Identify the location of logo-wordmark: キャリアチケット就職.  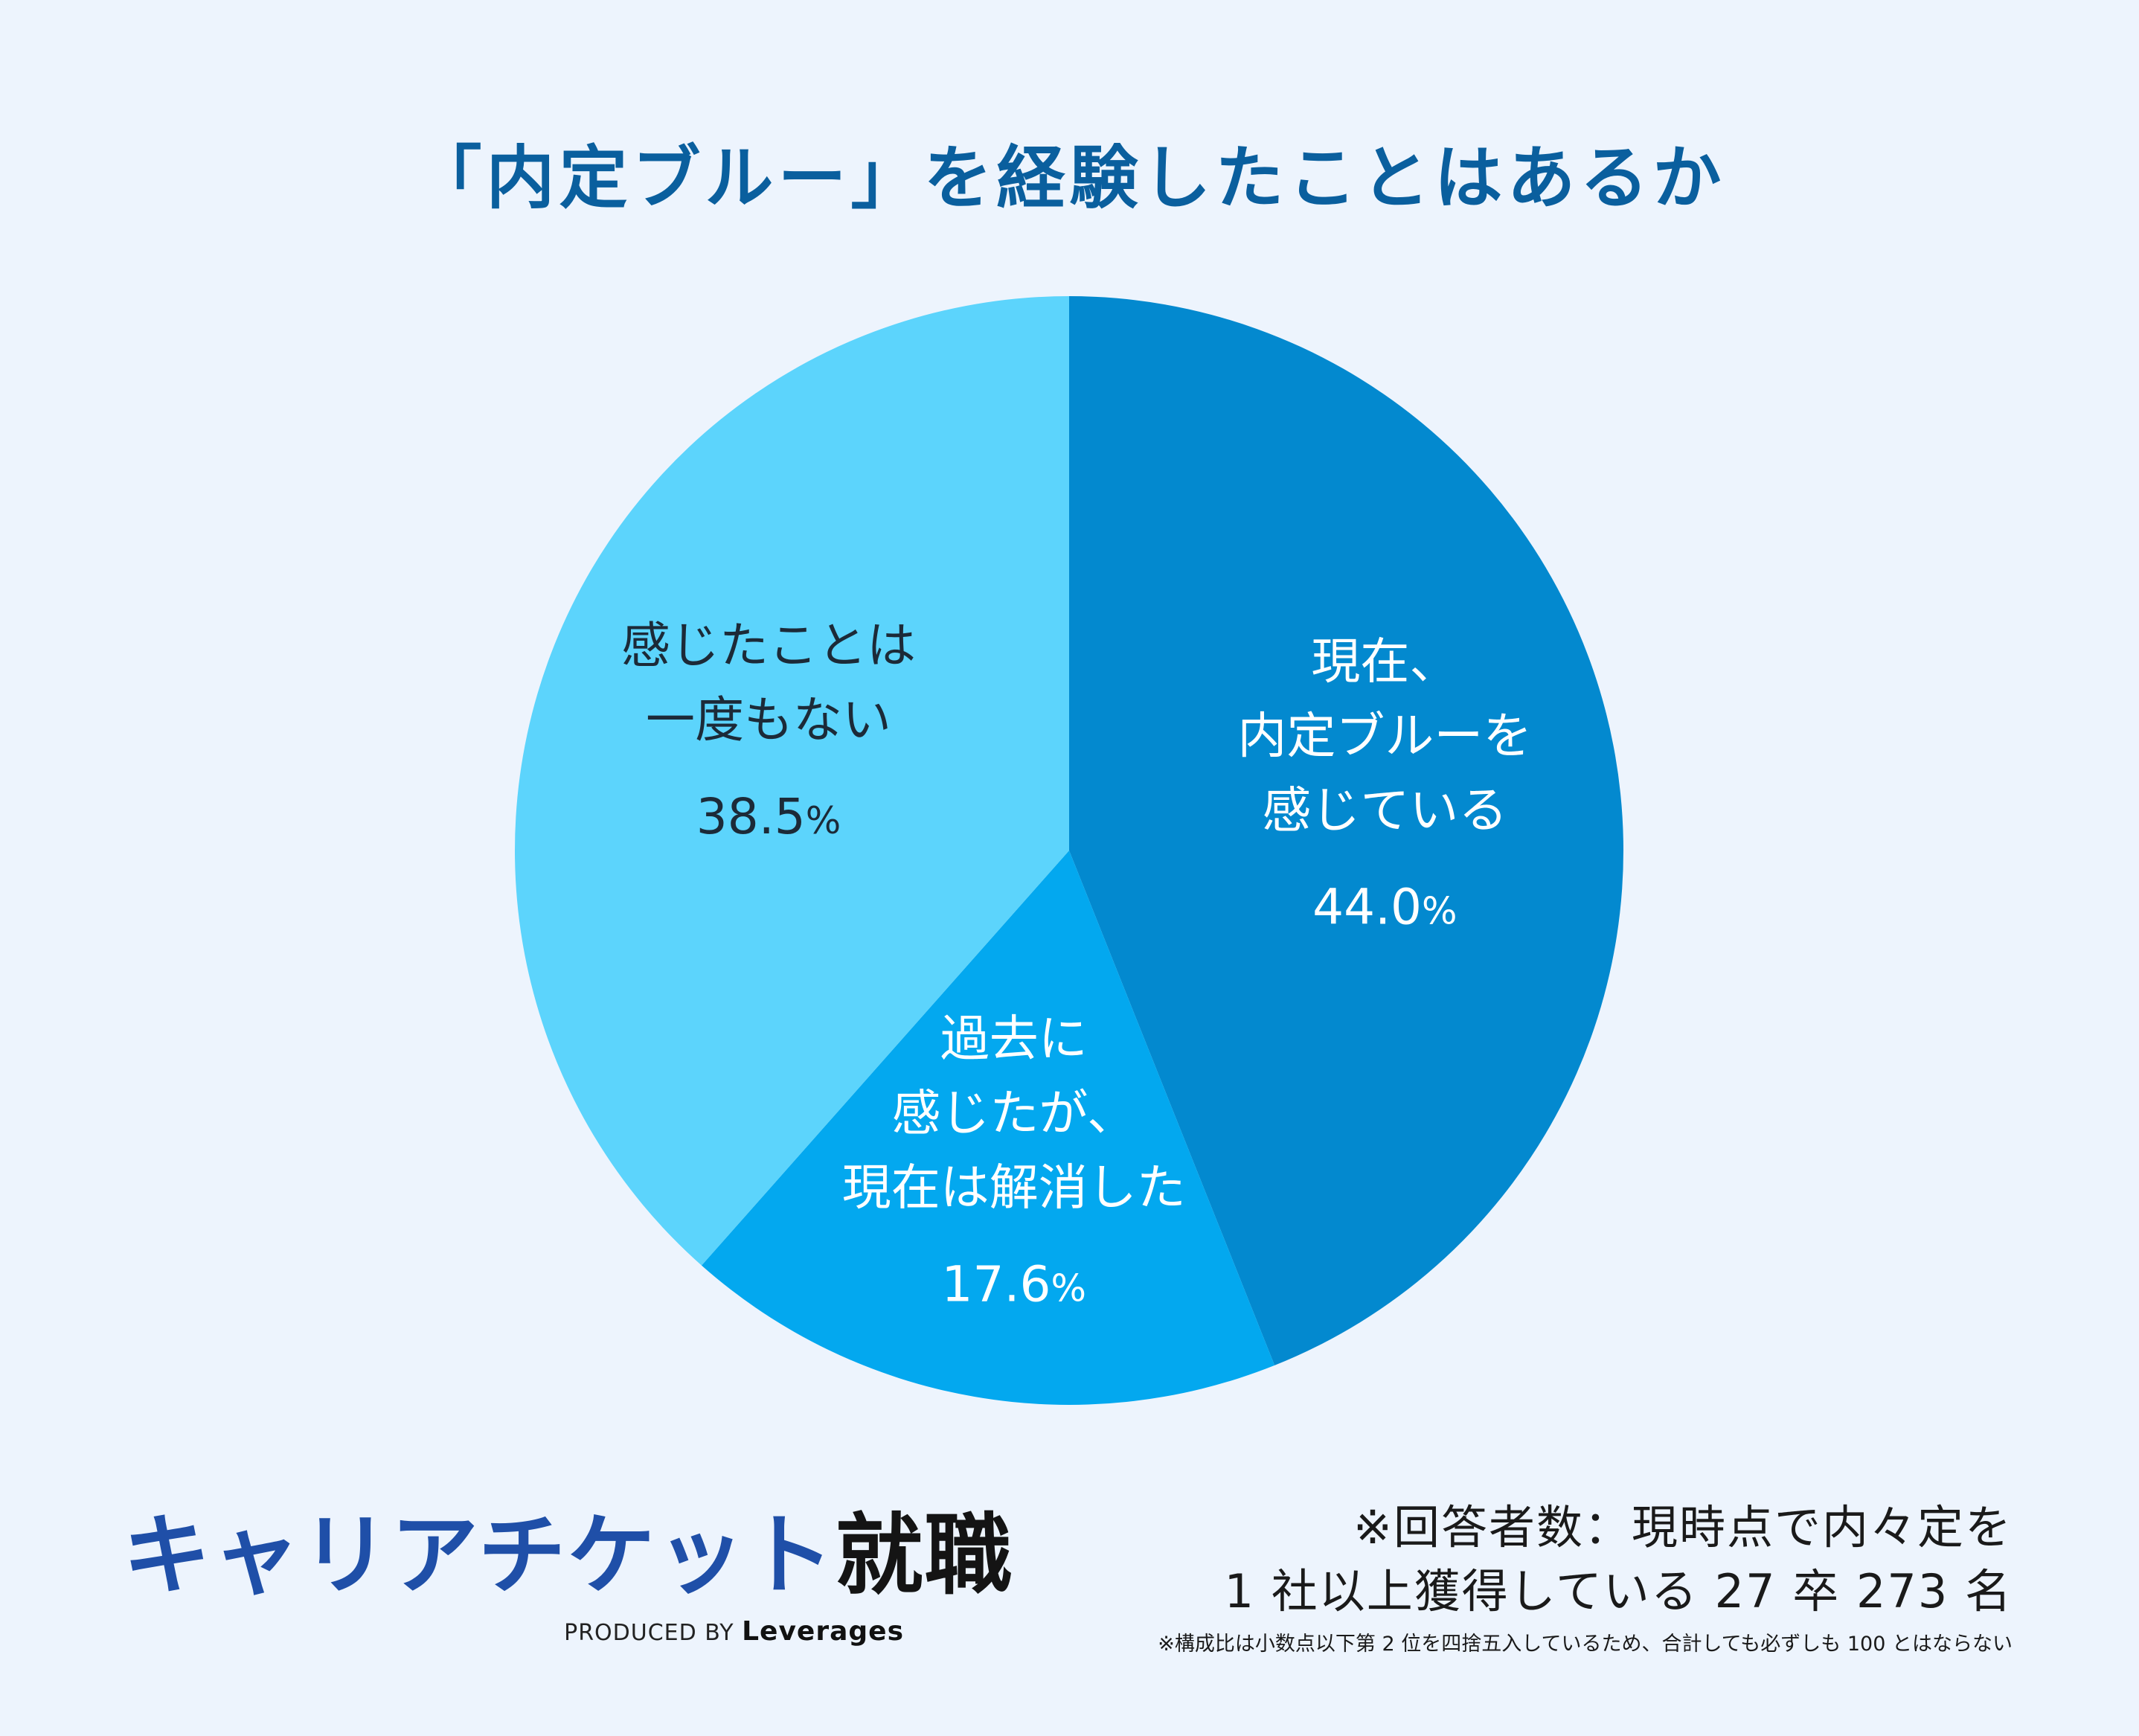
(568, 1555).